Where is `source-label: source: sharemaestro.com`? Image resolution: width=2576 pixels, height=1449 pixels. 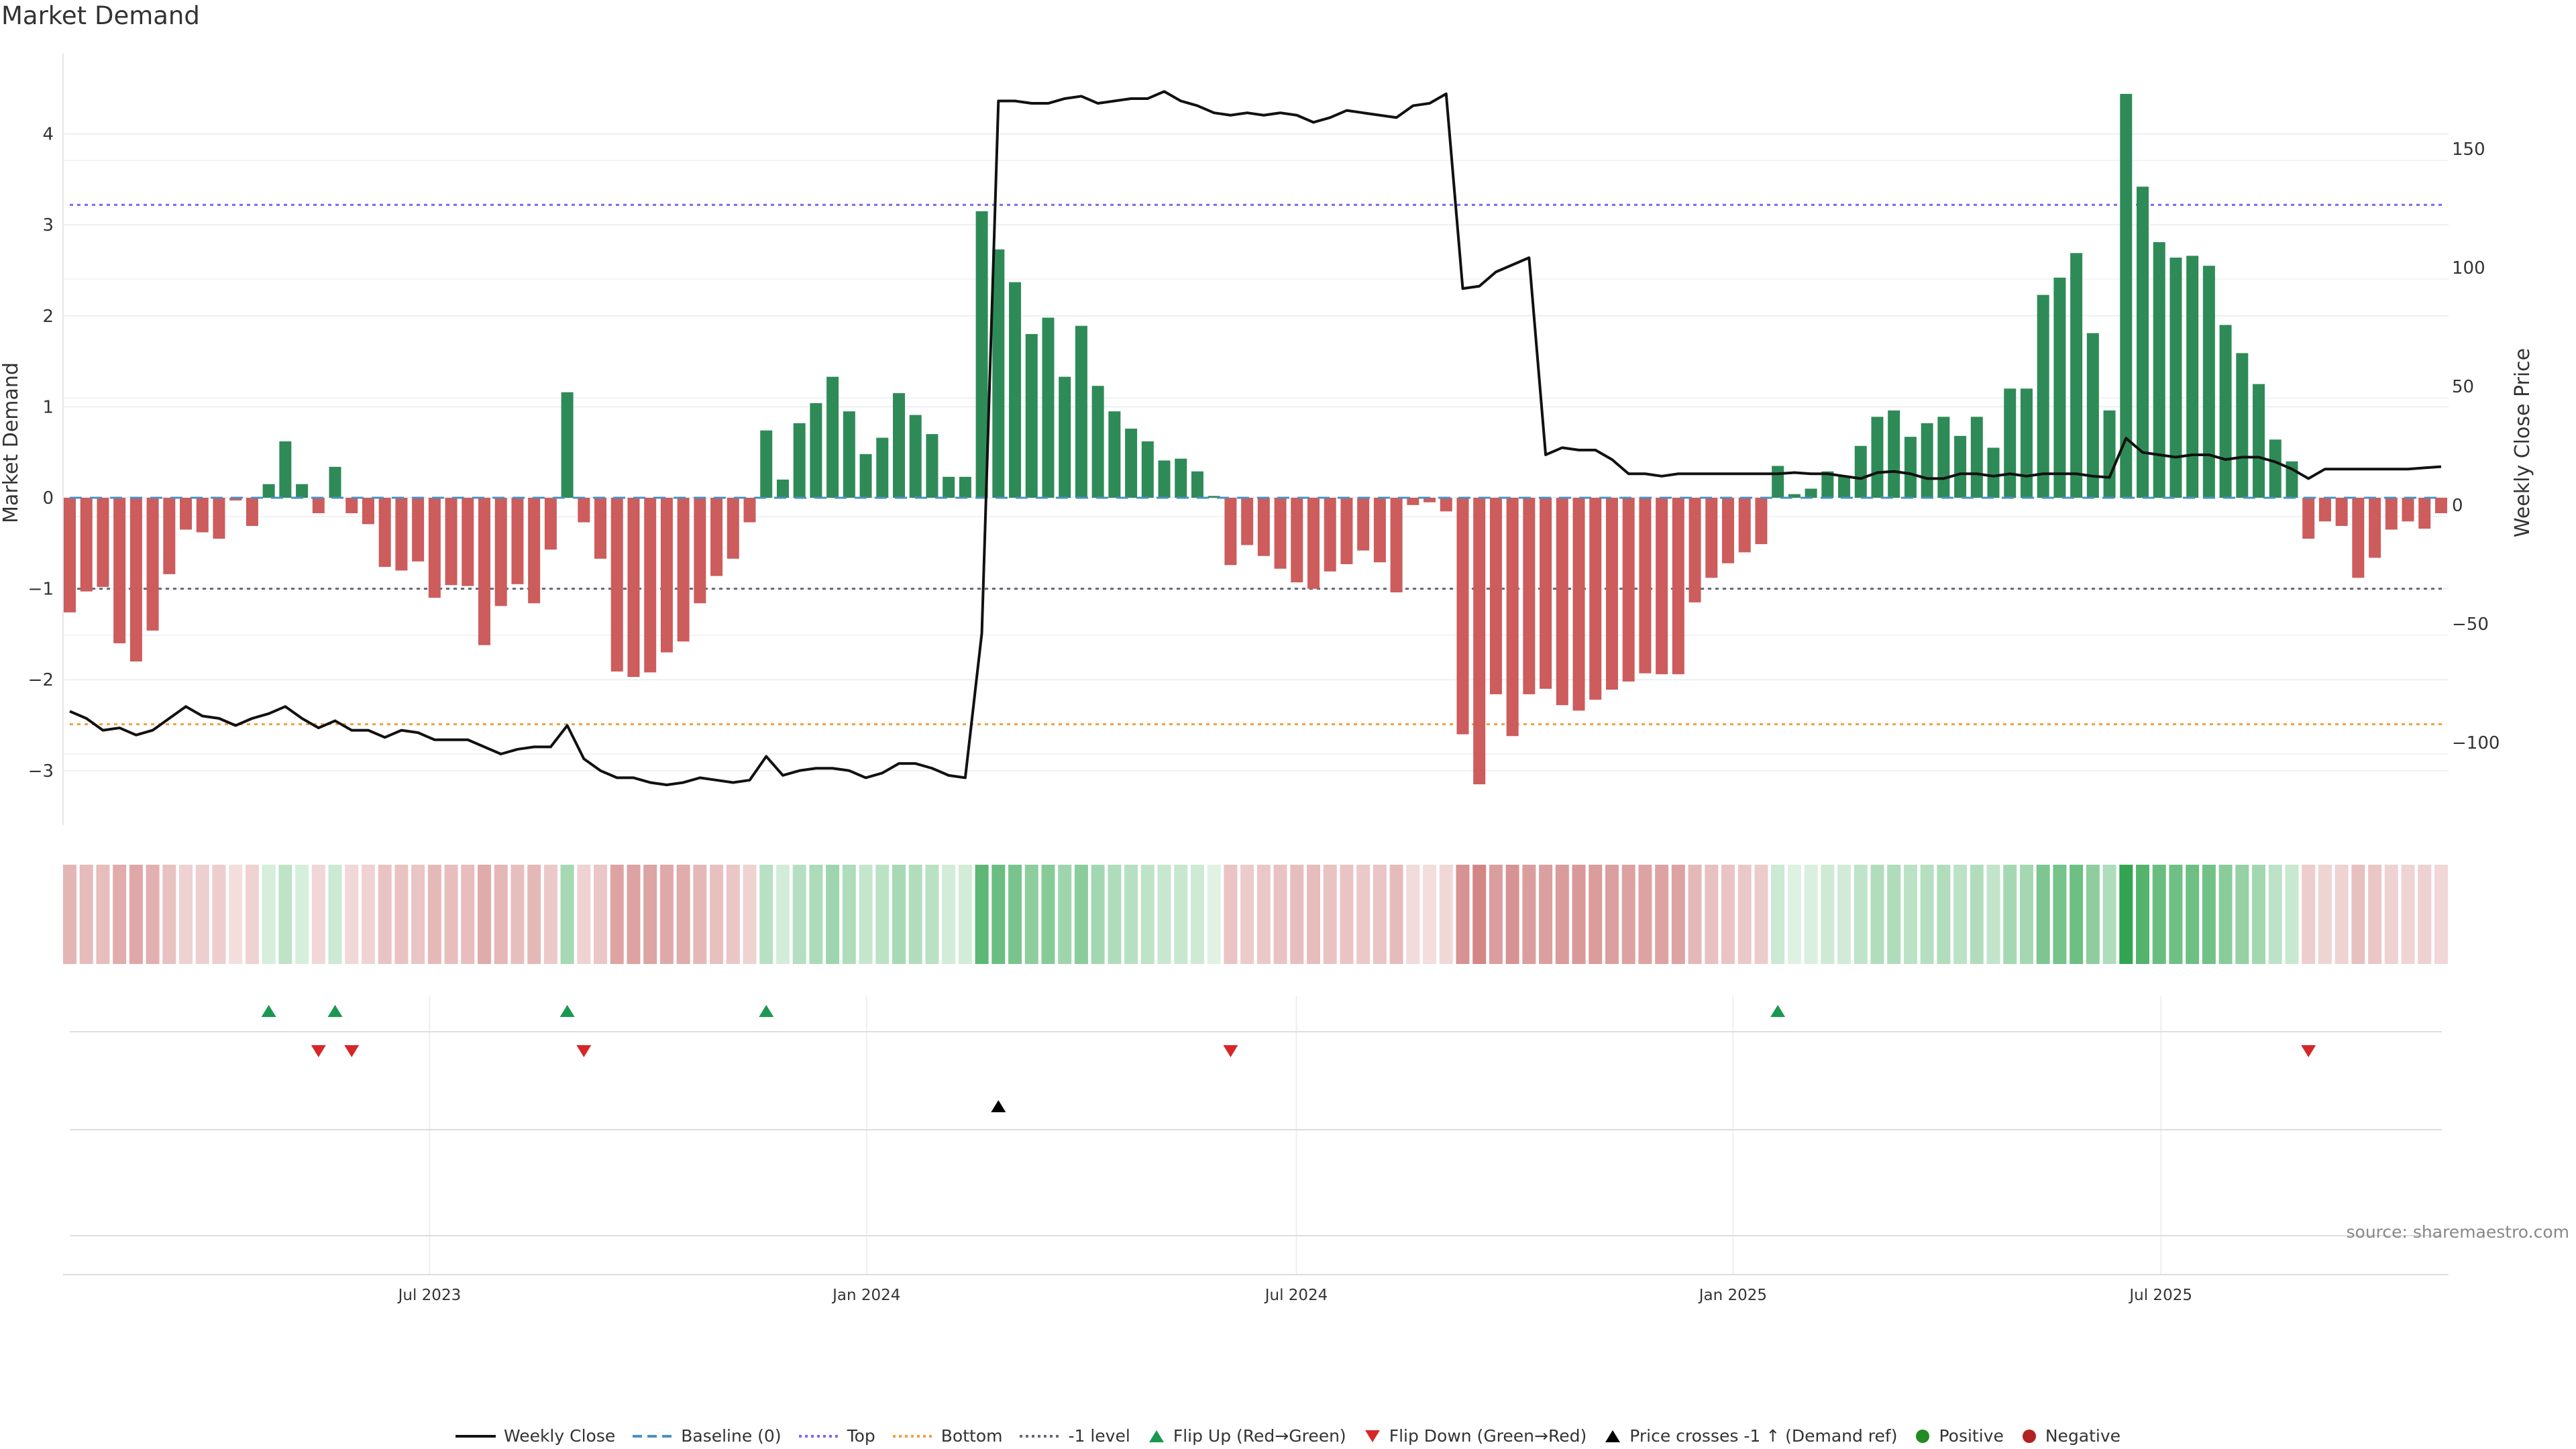 source-label: source: sharemaestro.com is located at coordinates (2458, 1232).